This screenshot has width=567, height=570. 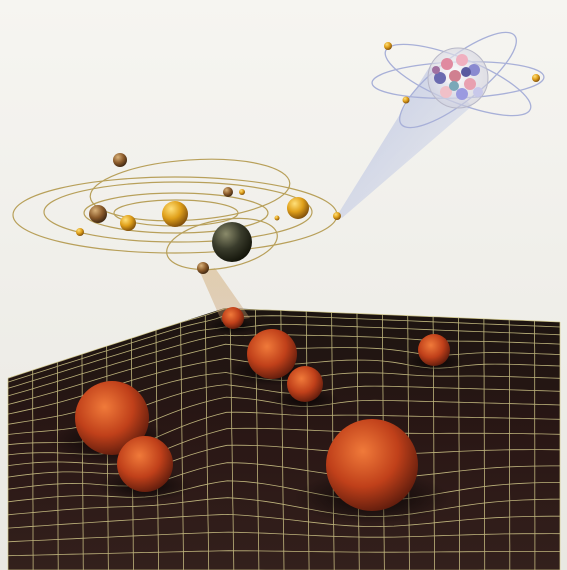 I want to click on moon, so click(x=203, y=268).